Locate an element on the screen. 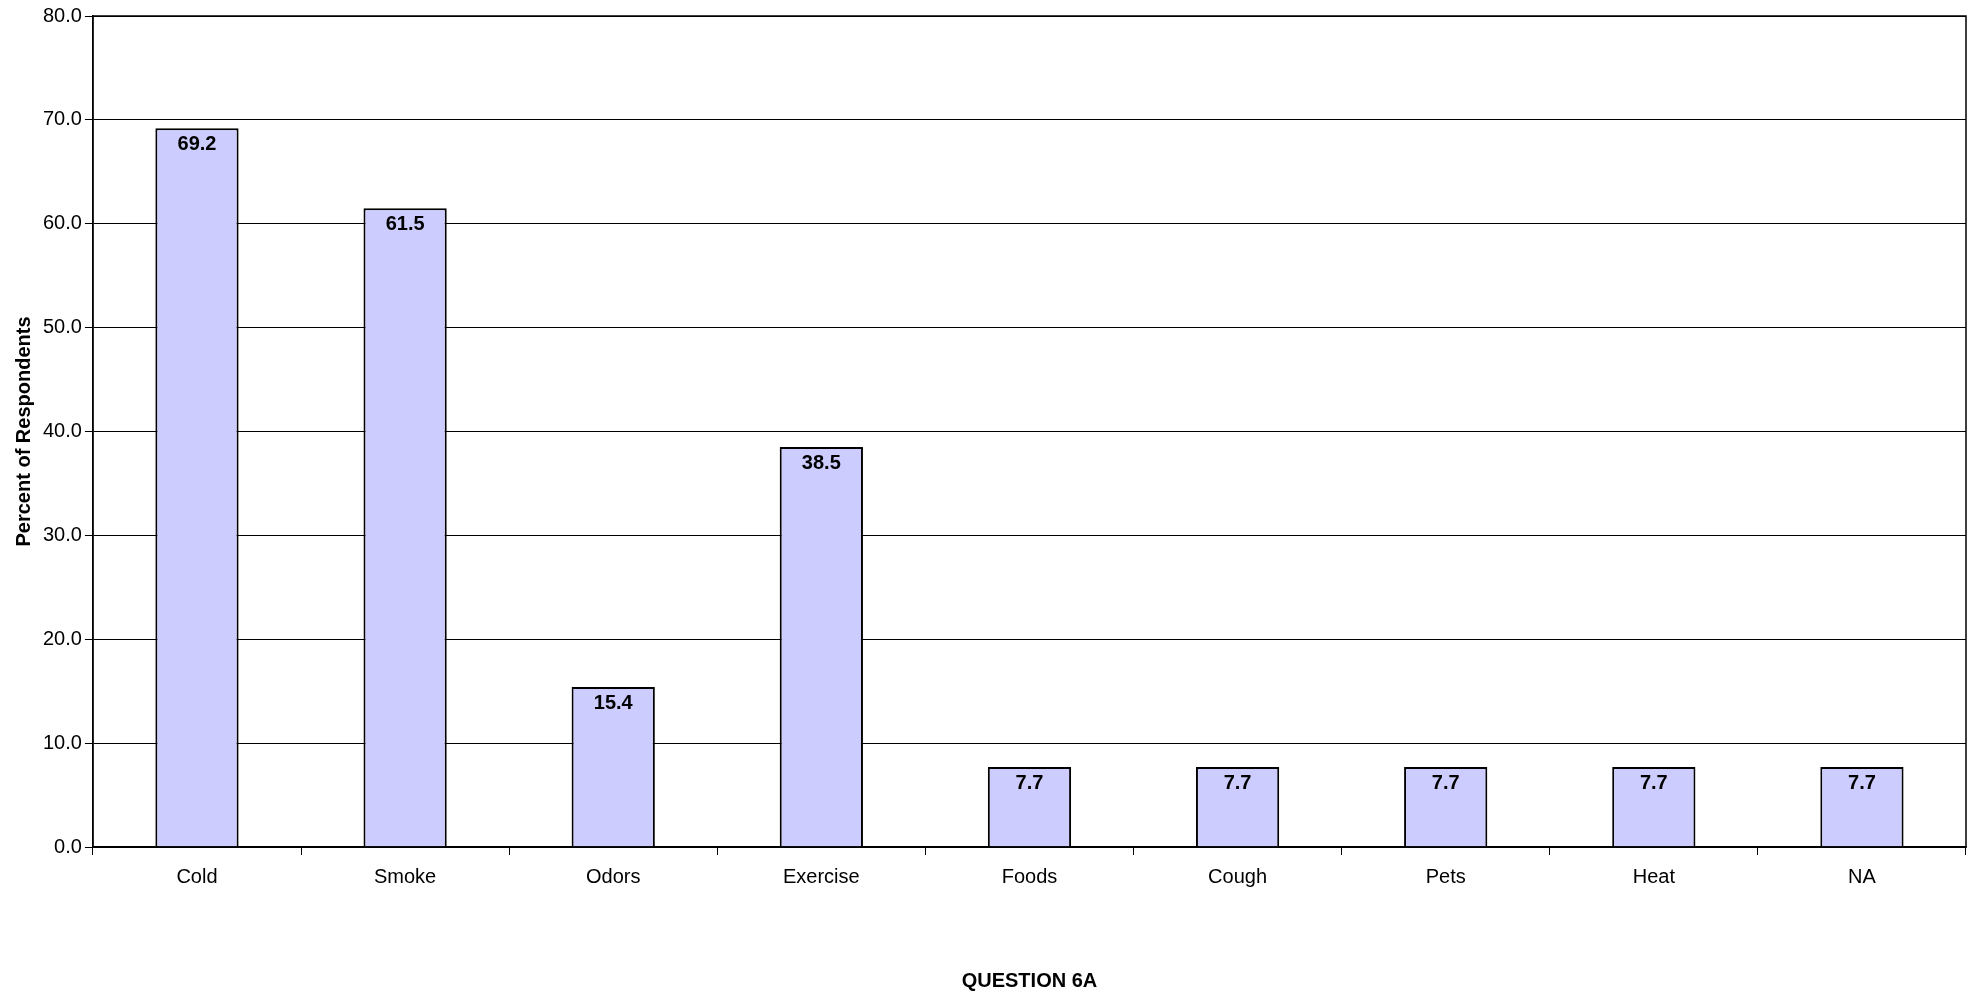 The width and height of the screenshot is (1986, 997). y-tick-label: 20.0 is located at coordinates (62, 637).